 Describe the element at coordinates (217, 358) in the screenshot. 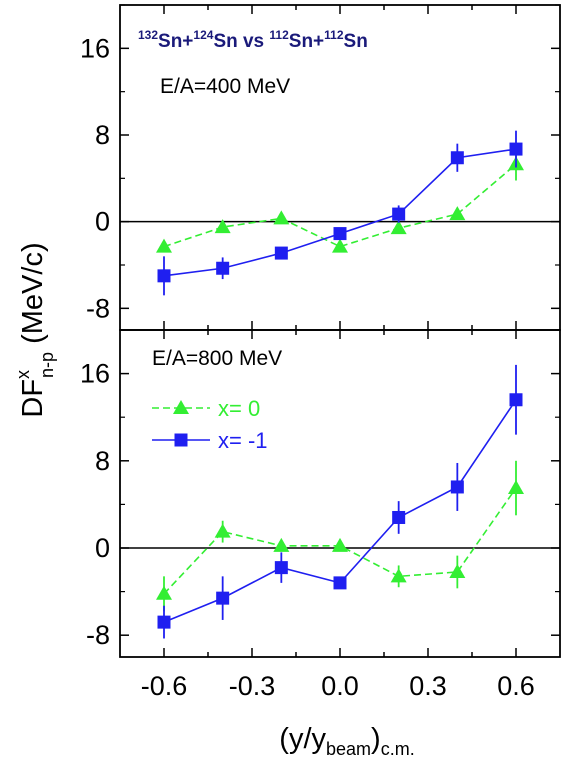

I see `energy-label: E/A=800 MeV` at that location.